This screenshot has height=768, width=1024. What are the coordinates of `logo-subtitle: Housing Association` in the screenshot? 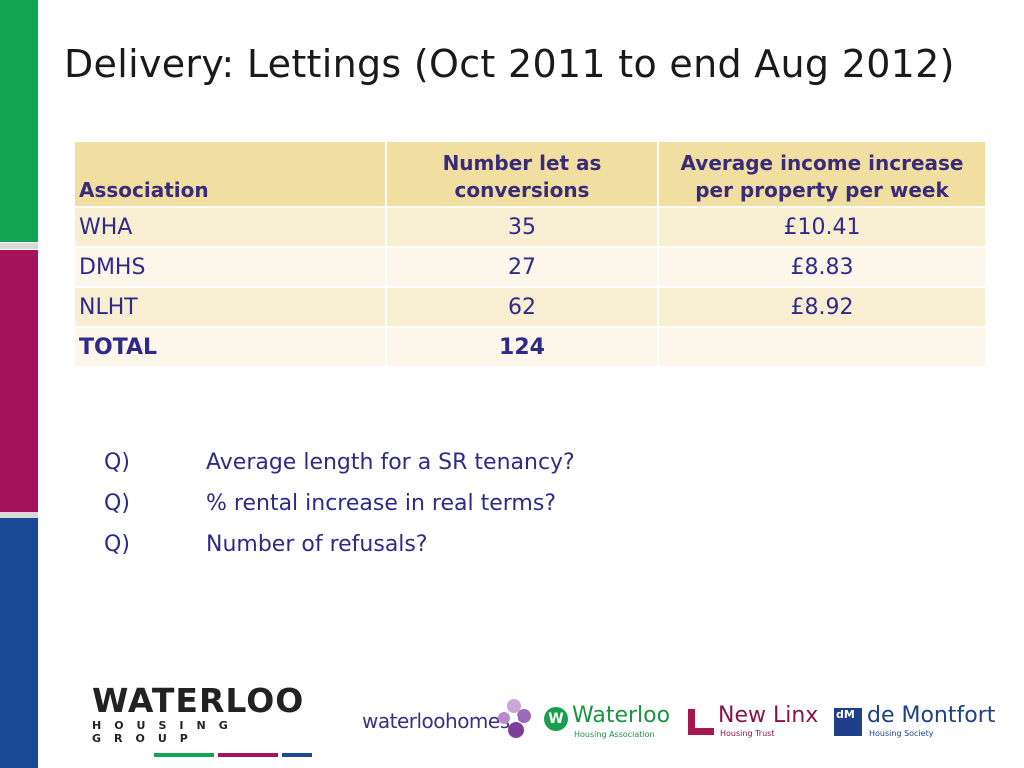 It's located at (614, 734).